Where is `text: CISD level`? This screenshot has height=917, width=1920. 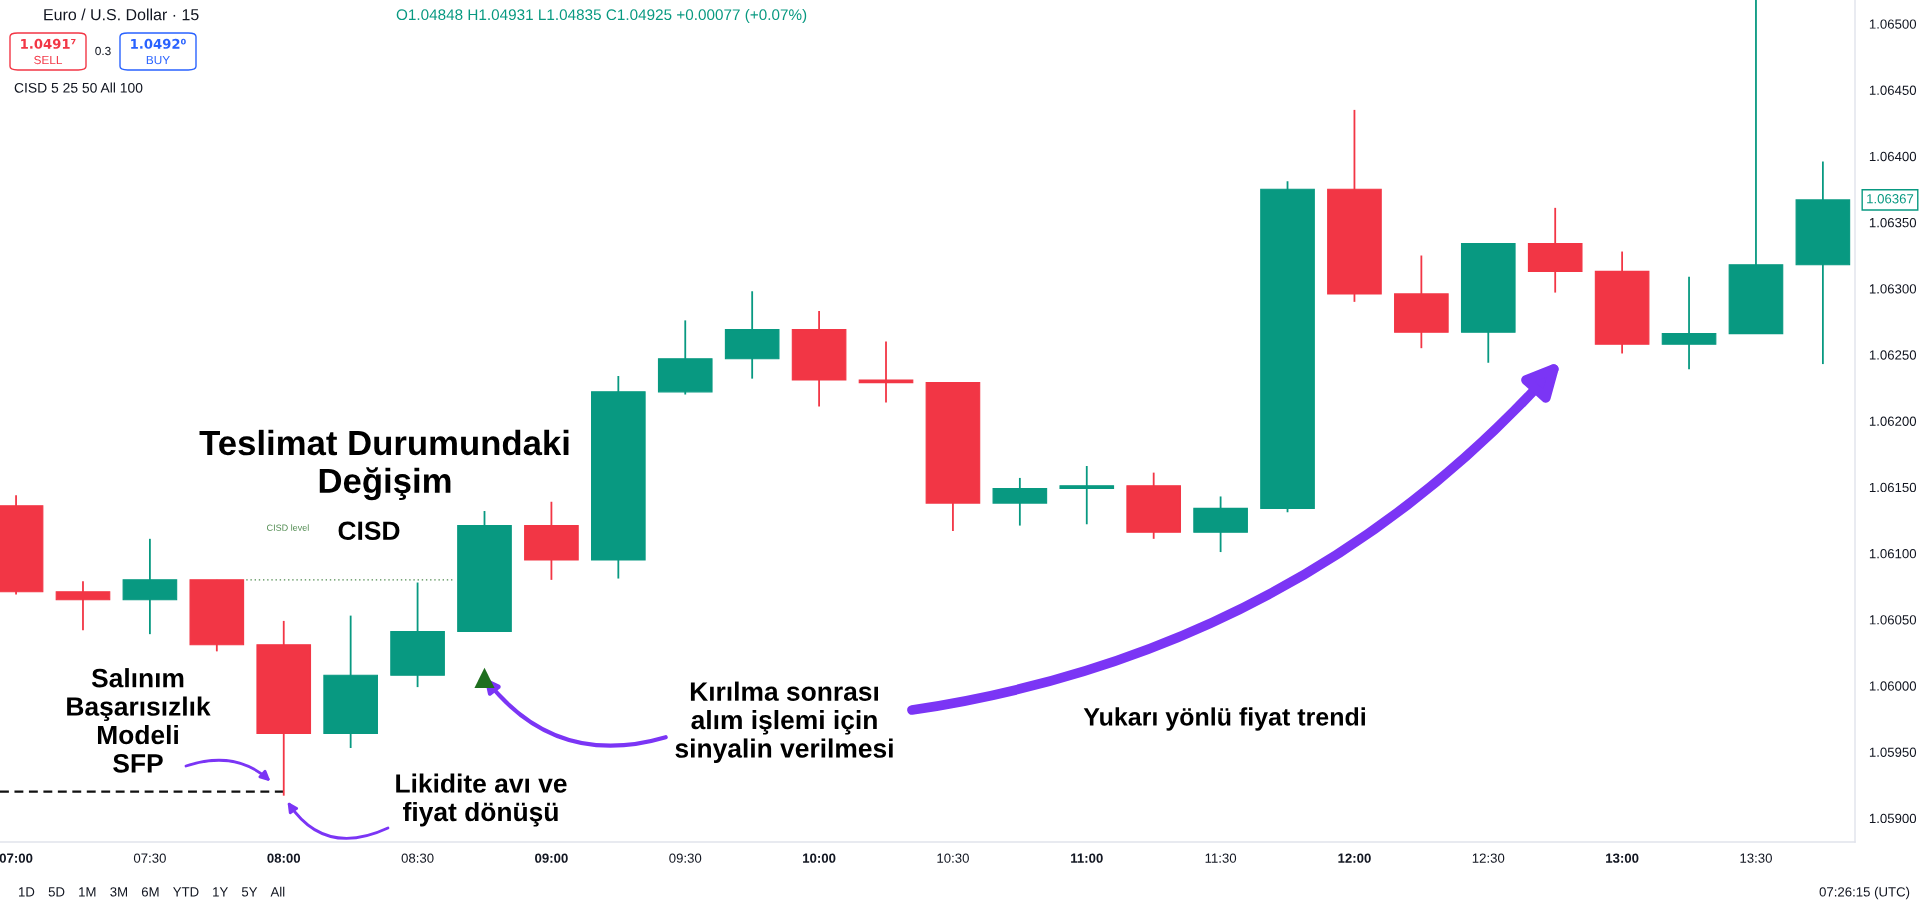 text: CISD level is located at coordinates (288, 527).